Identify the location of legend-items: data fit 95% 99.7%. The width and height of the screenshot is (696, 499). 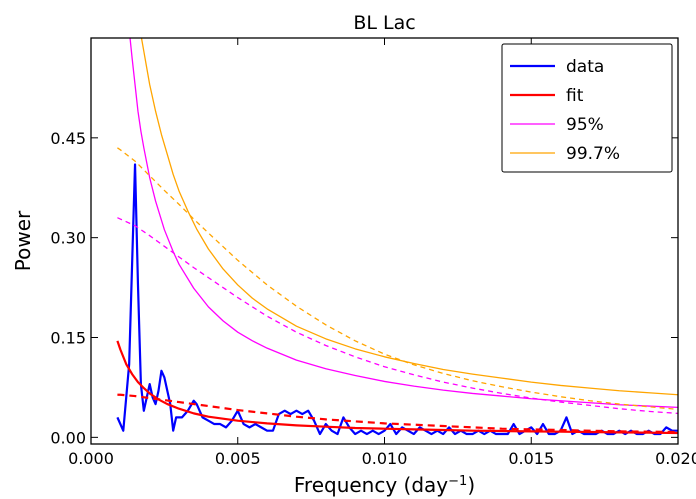
(565, 110).